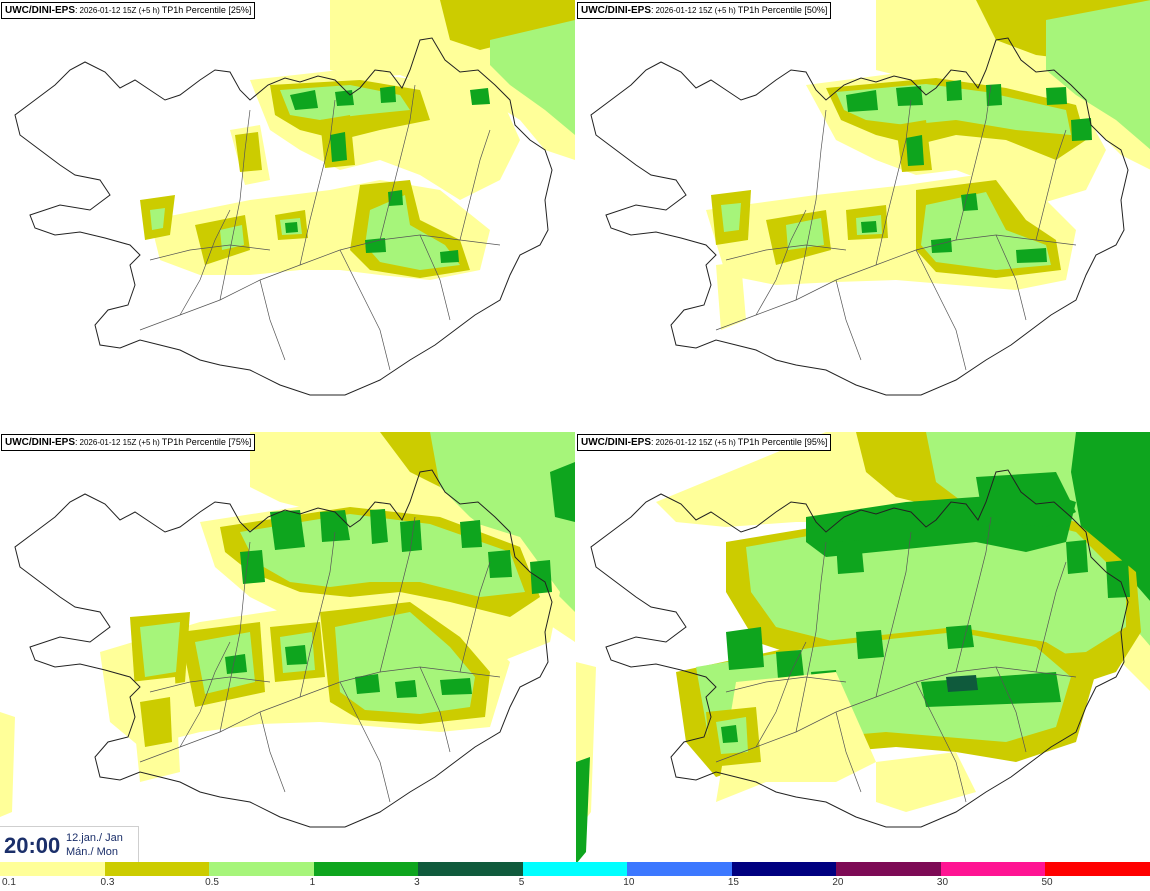 The width and height of the screenshot is (1150, 891). Describe the element at coordinates (32, 845) in the screenshot. I see `valid-time: 20:00` at that location.